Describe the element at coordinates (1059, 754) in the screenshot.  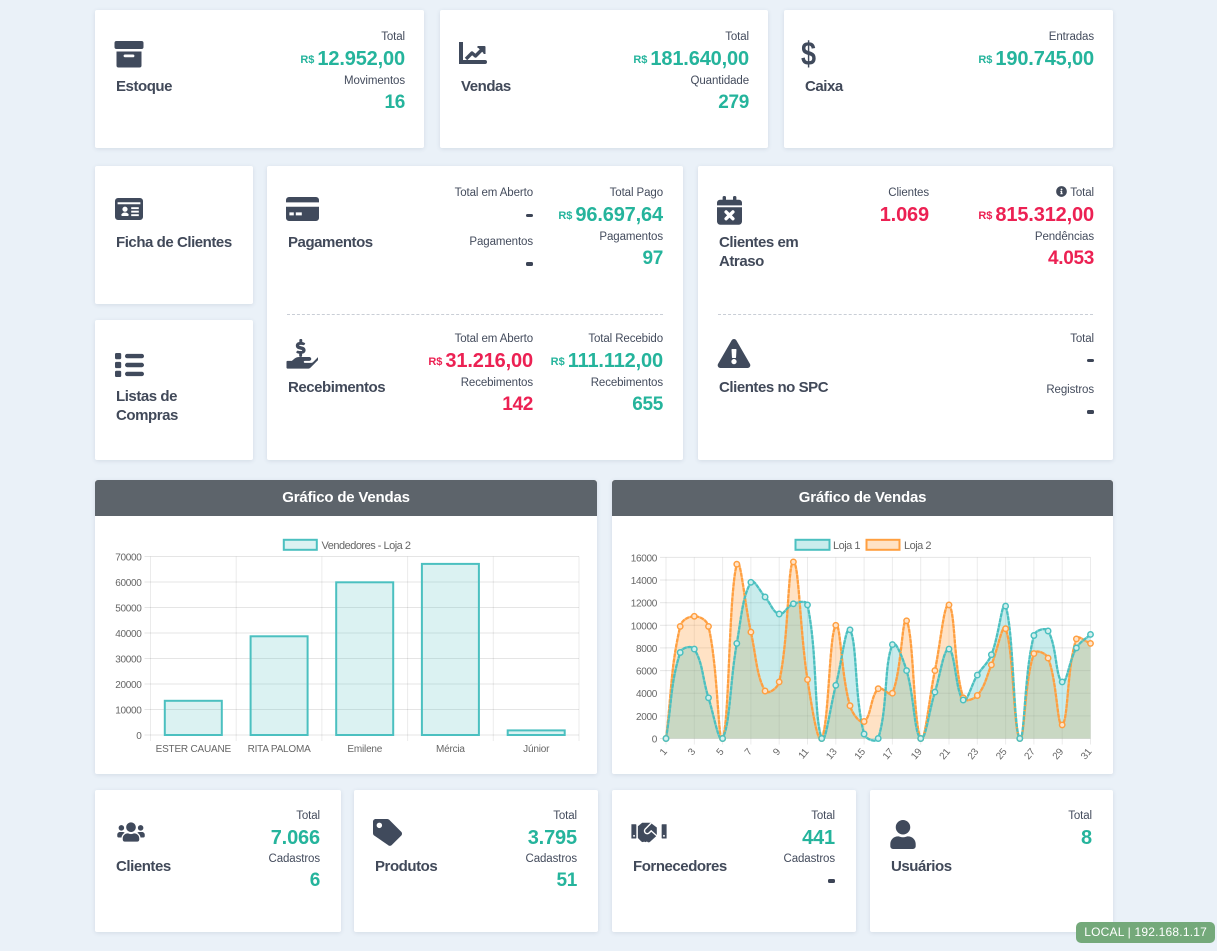
I see `svg-text: 29` at that location.